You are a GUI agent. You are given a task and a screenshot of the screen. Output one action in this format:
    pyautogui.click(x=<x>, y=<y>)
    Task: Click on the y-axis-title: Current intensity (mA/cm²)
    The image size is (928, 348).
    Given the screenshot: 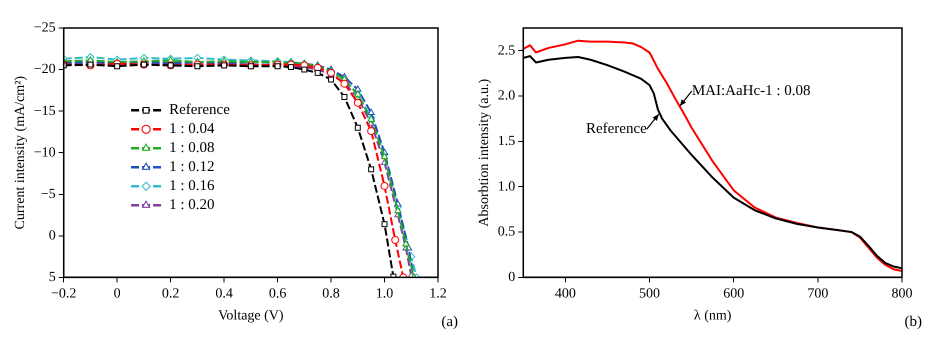 What is the action you would take?
    pyautogui.click(x=20, y=153)
    